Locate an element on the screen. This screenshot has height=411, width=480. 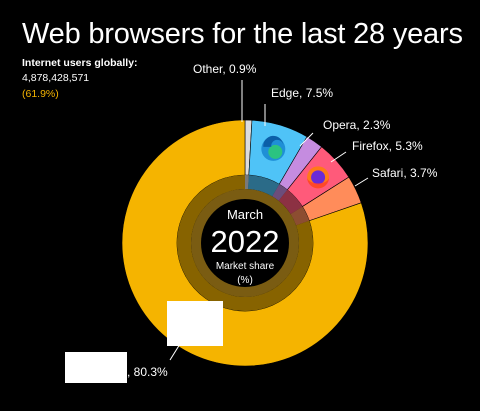
inner-layer is located at coordinates (245, 243).